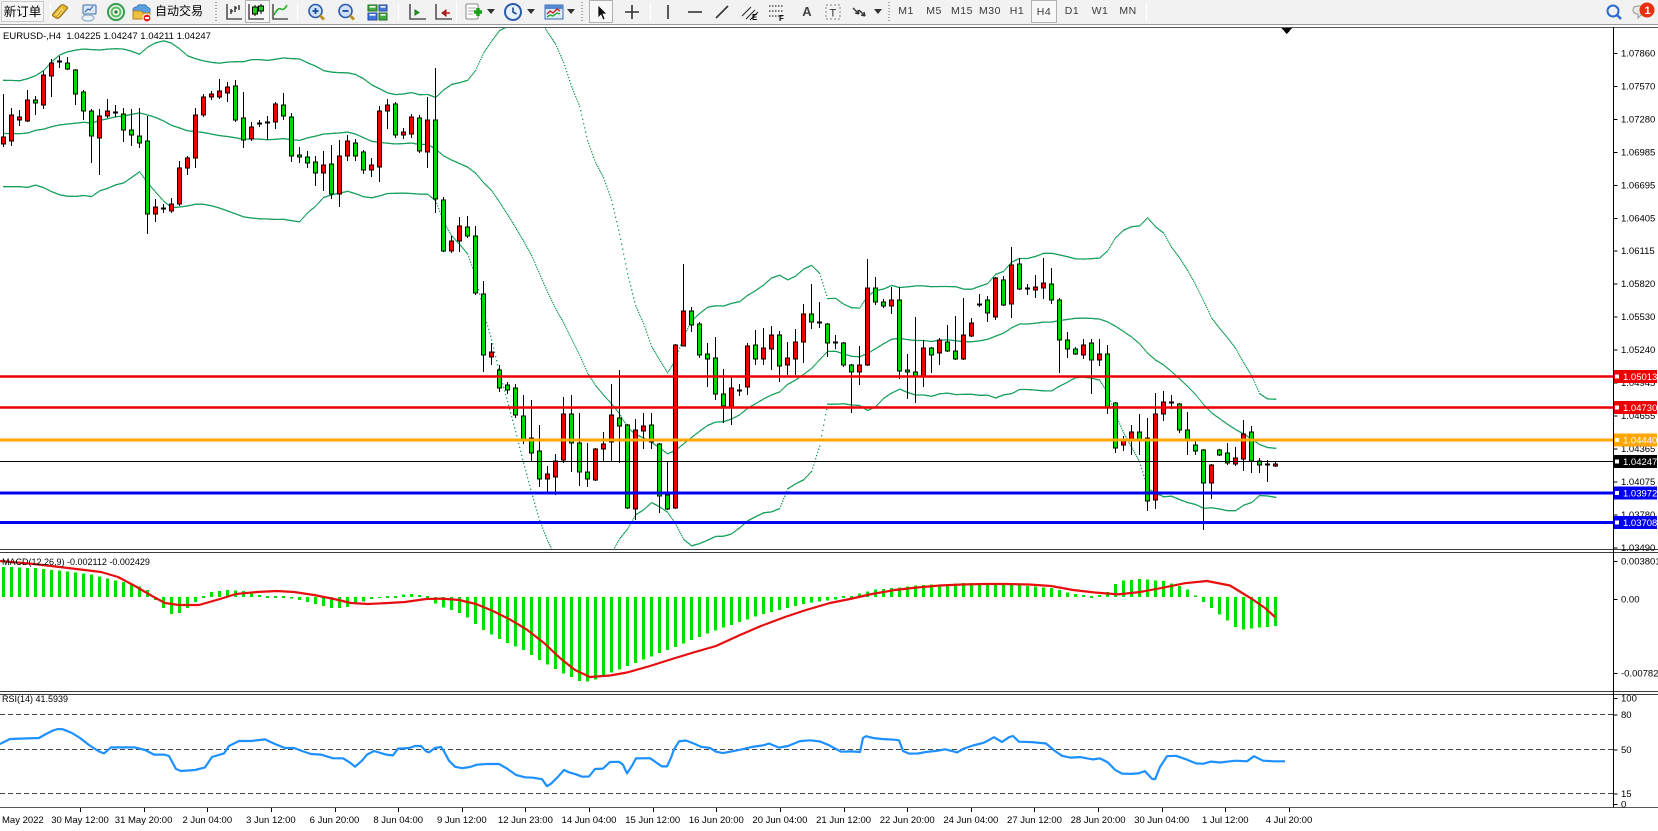  What do you see at coordinates (1638, 218) in the screenshot?
I see `svg-text: 1.06405` at bounding box center [1638, 218].